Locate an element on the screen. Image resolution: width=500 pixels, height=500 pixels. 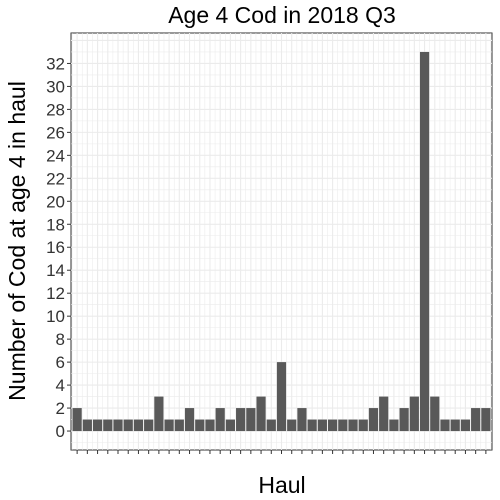
y-tick-label: 2 is located at coordinates (60, 408).